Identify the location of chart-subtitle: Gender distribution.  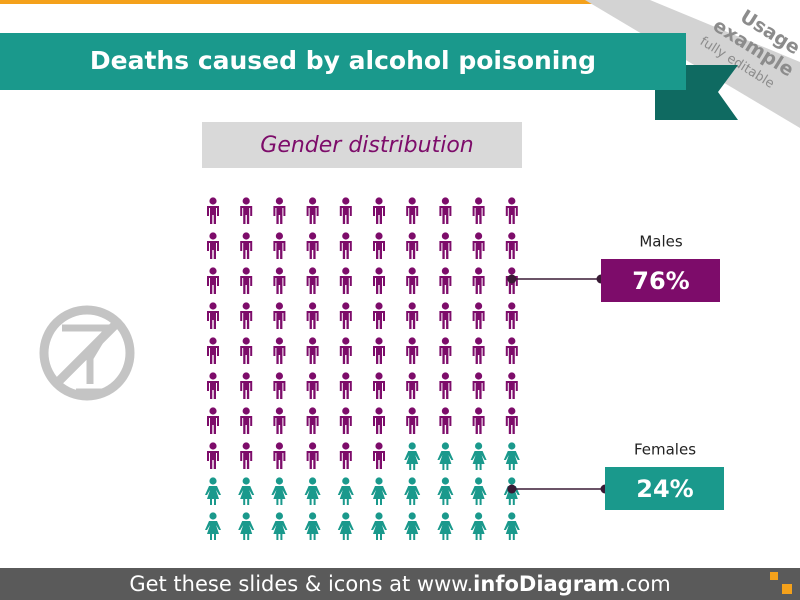
(366, 145).